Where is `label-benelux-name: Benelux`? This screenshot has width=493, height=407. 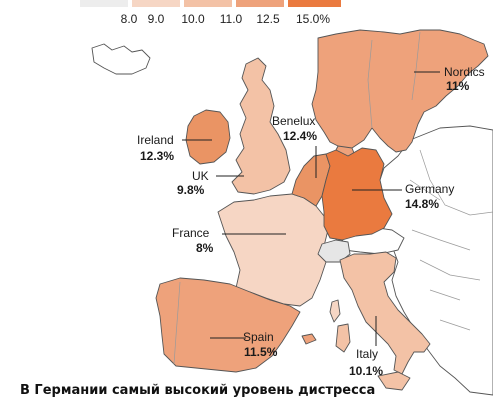
label-benelux-name: Benelux is located at coordinates (293, 121).